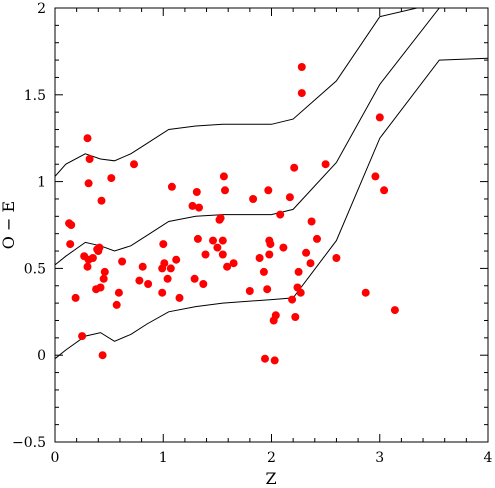 This screenshot has height=488, width=495. Describe the element at coordinates (9, 225) in the screenshot. I see `y-axis-label: O − E` at that location.